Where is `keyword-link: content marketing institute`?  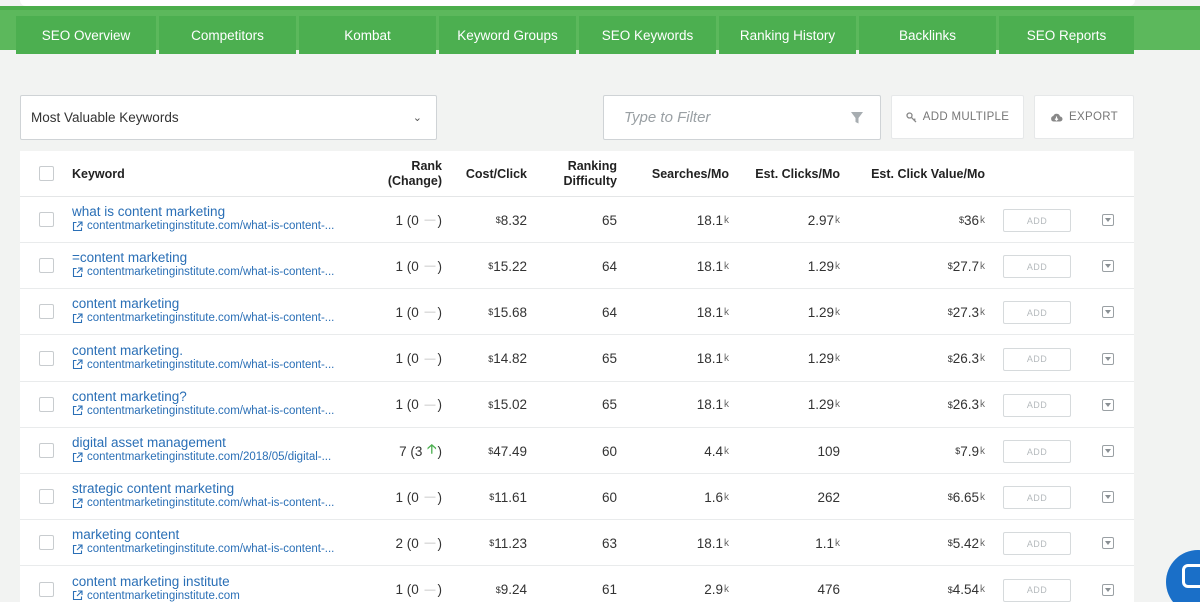
keyword-link: content marketing institute is located at coordinates (151, 581).